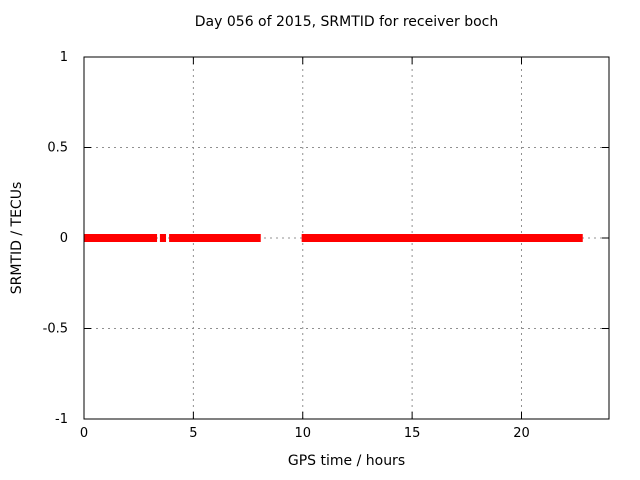  What do you see at coordinates (64, 238) in the screenshot?
I see `y-tick-label: 0` at bounding box center [64, 238].